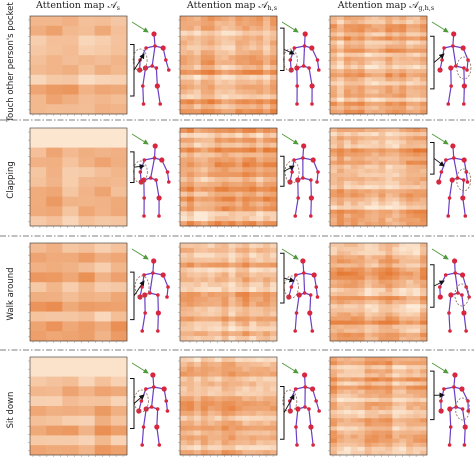 This screenshot has height=470, width=474. What do you see at coordinates (289, 168) in the screenshot?
I see `black-arrow` at bounding box center [289, 168].